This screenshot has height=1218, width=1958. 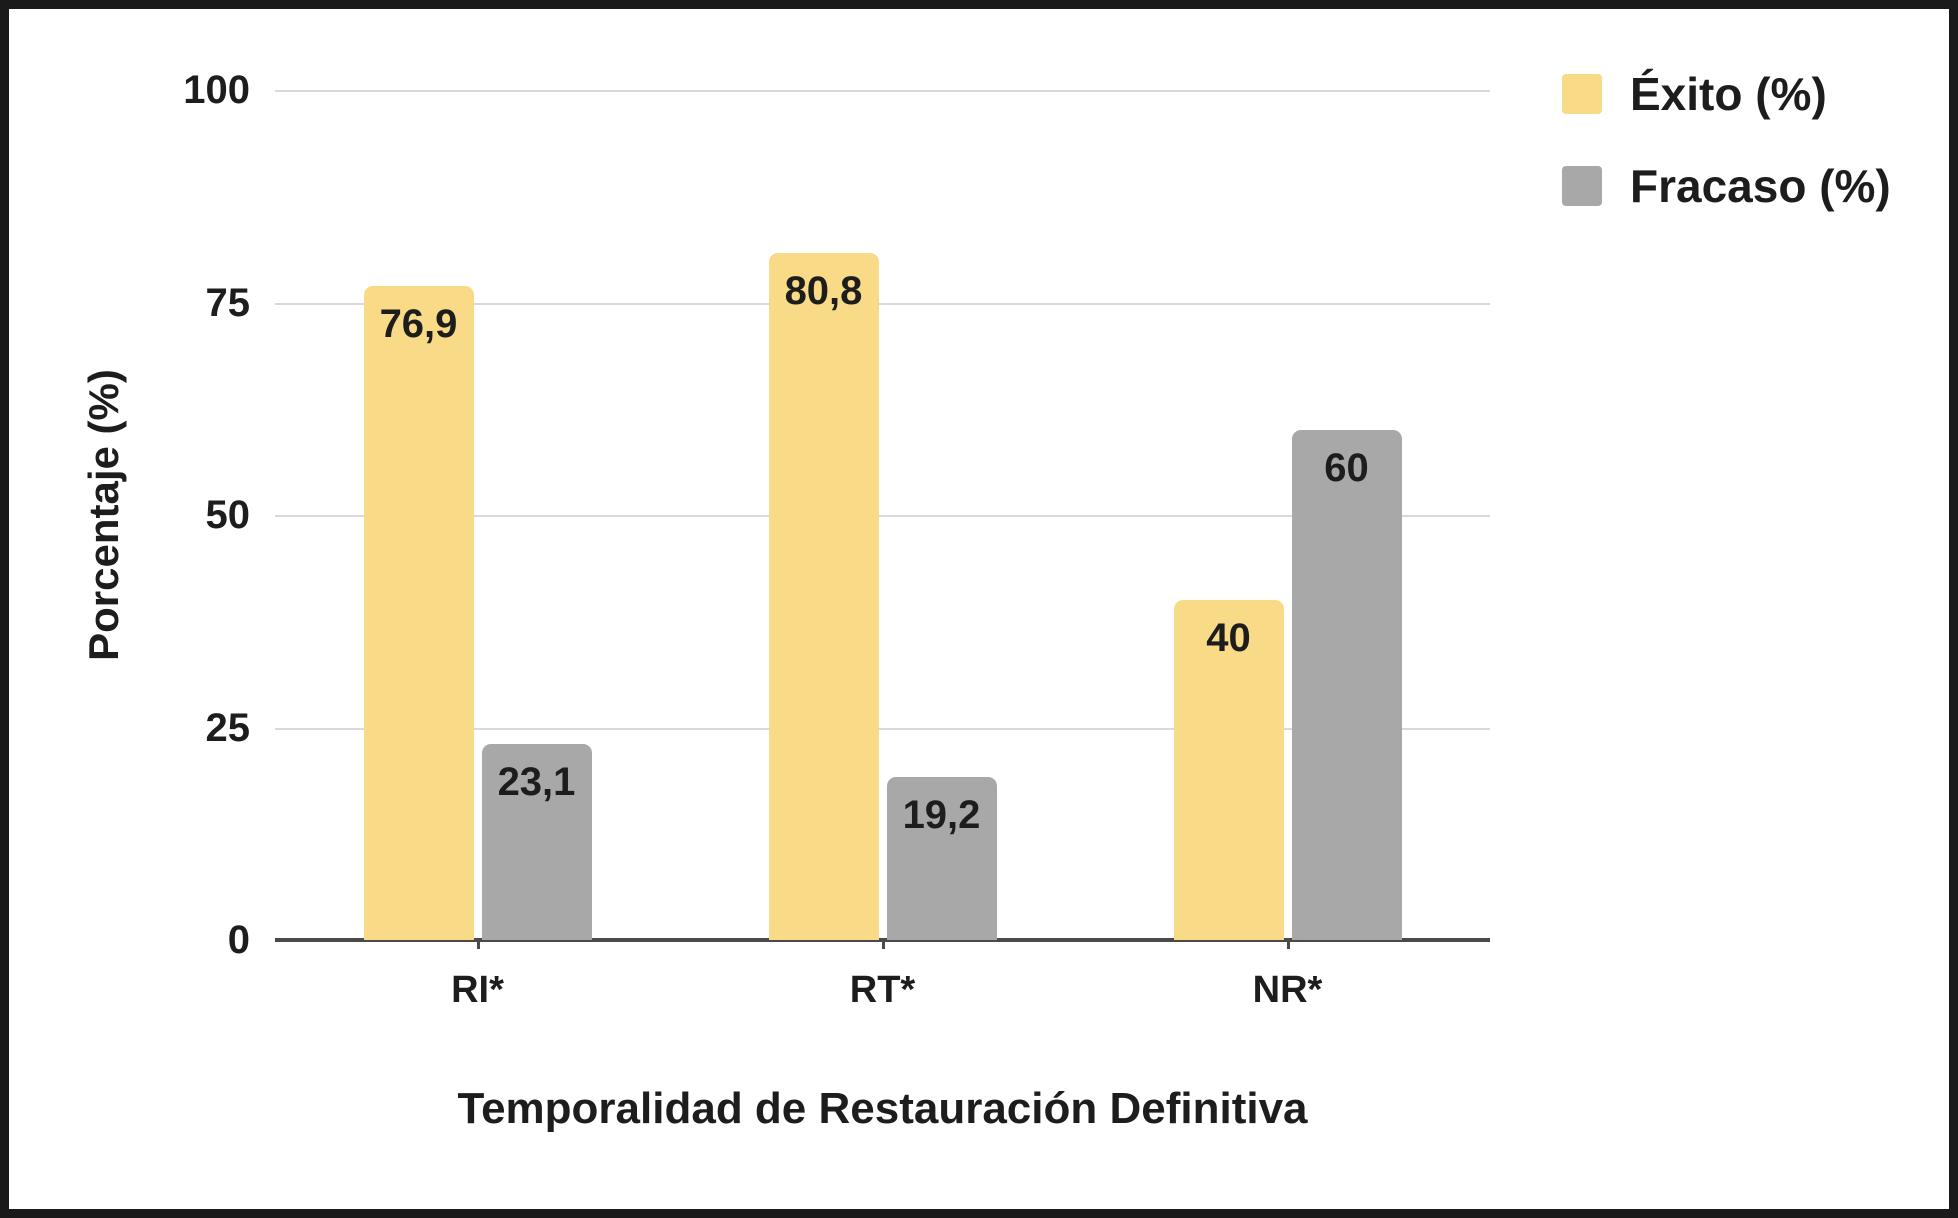 I want to click on category-label: NR*, so click(x=1287, y=990).